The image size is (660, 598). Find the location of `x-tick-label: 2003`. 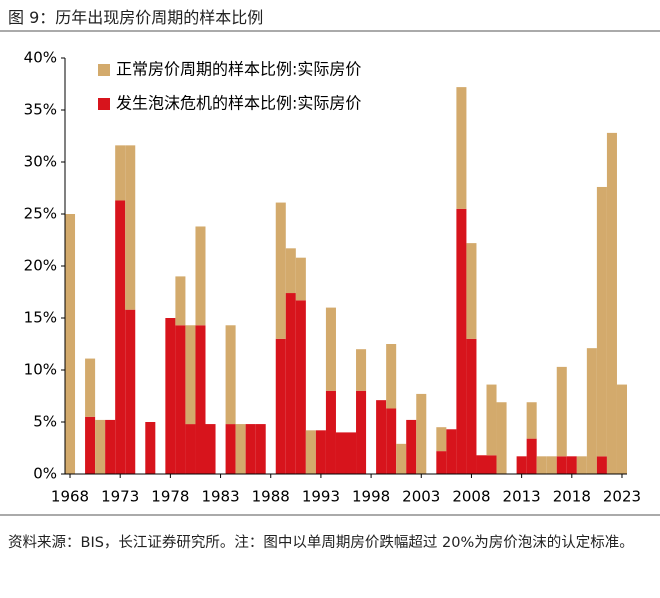

x-tick-label: 2003 is located at coordinates (421, 497).